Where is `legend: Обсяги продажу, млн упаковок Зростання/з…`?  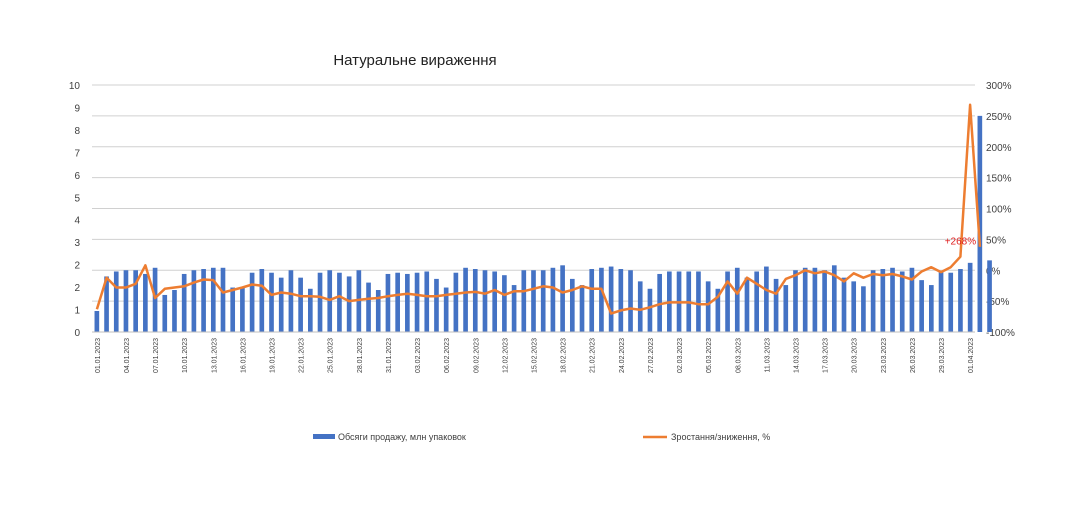 legend: Обсяги продажу, млн упаковок Зростання/з… is located at coordinates (541, 437).